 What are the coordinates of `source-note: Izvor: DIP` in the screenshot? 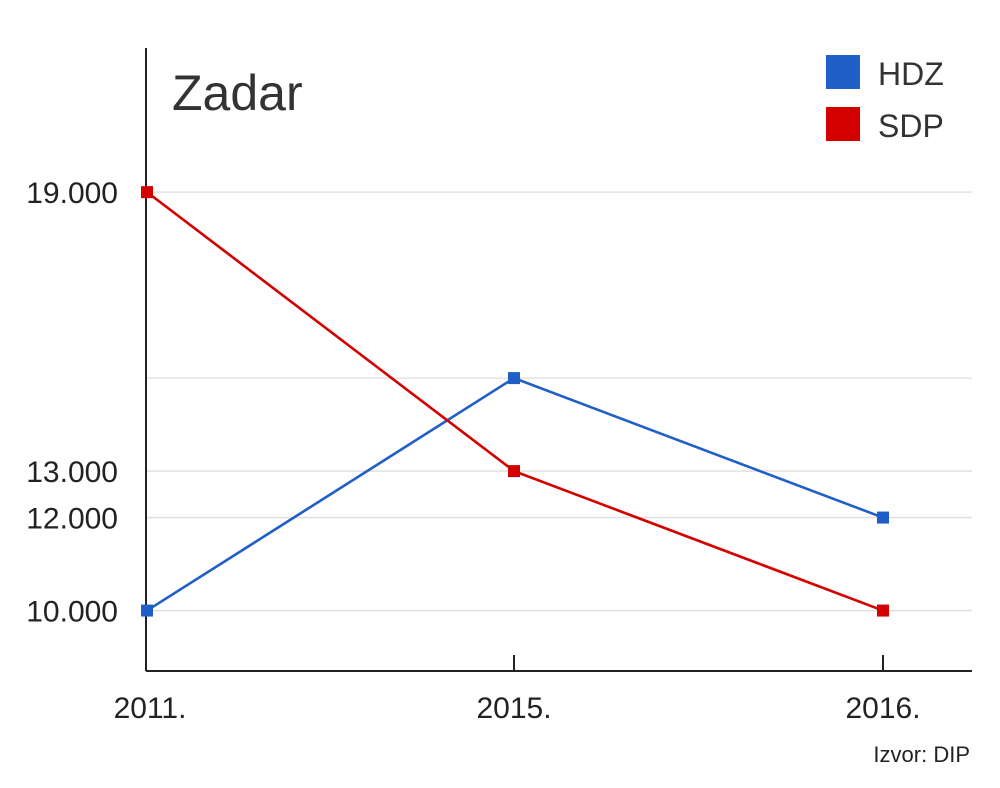 It's located at (921, 754).